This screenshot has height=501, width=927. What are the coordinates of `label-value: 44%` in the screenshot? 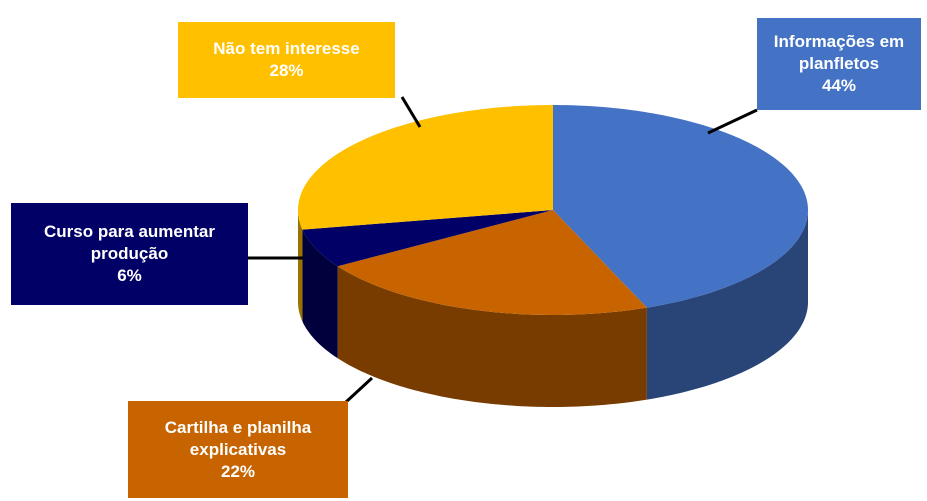 It's located at (839, 85).